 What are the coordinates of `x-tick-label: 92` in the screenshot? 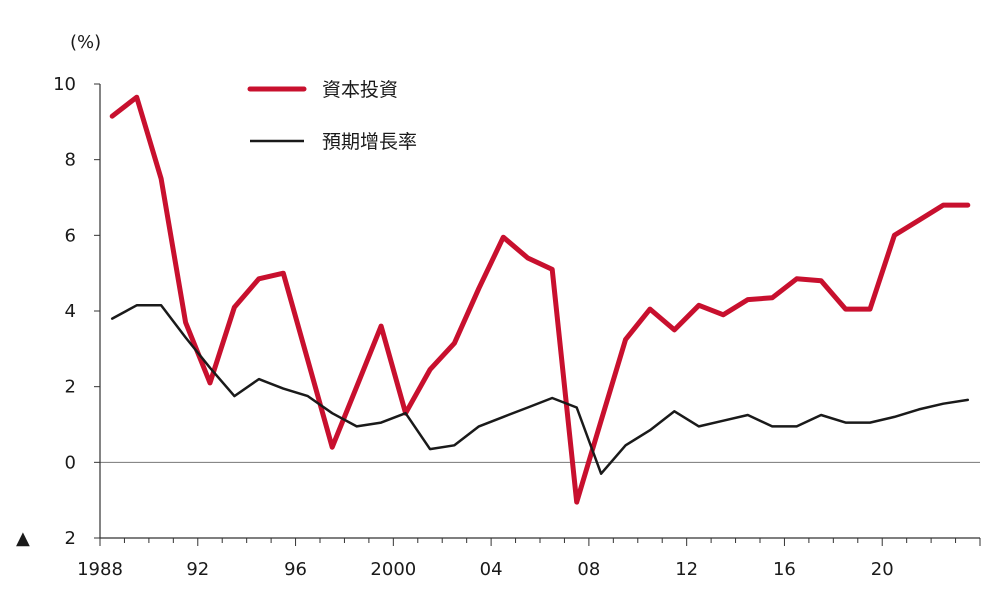 It's located at (197, 569).